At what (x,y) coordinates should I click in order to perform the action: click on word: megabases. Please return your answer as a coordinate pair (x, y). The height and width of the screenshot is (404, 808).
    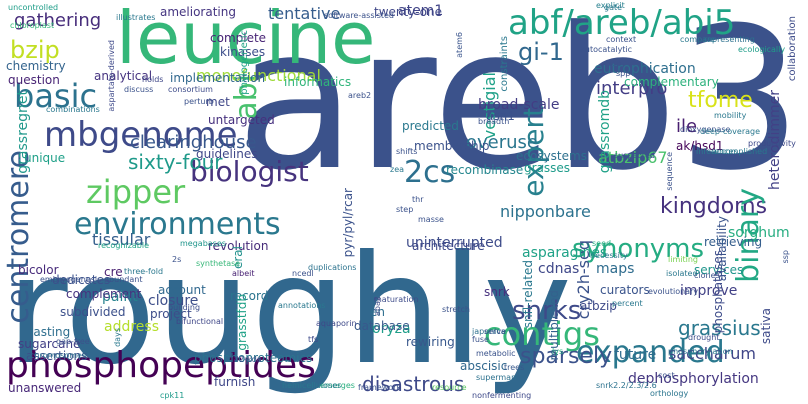
    Looking at the image, I should click on (203, 243).